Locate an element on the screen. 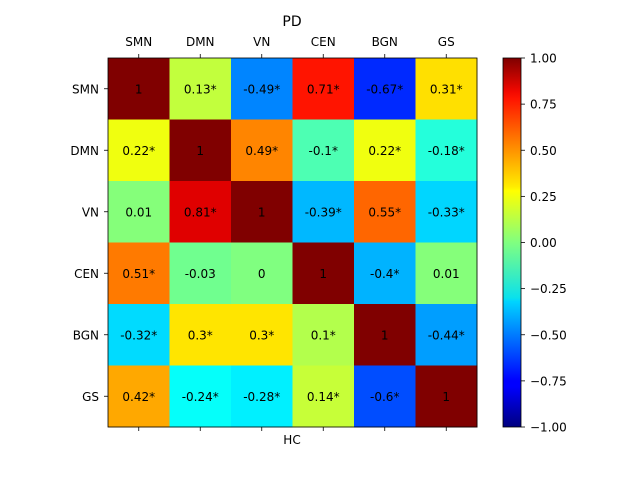  colorbar-ticks: 1.00 0.75 0.50 0.25 0.00 −0.25 −0.50 −0.75 −1.00 is located at coordinates (544, 243).